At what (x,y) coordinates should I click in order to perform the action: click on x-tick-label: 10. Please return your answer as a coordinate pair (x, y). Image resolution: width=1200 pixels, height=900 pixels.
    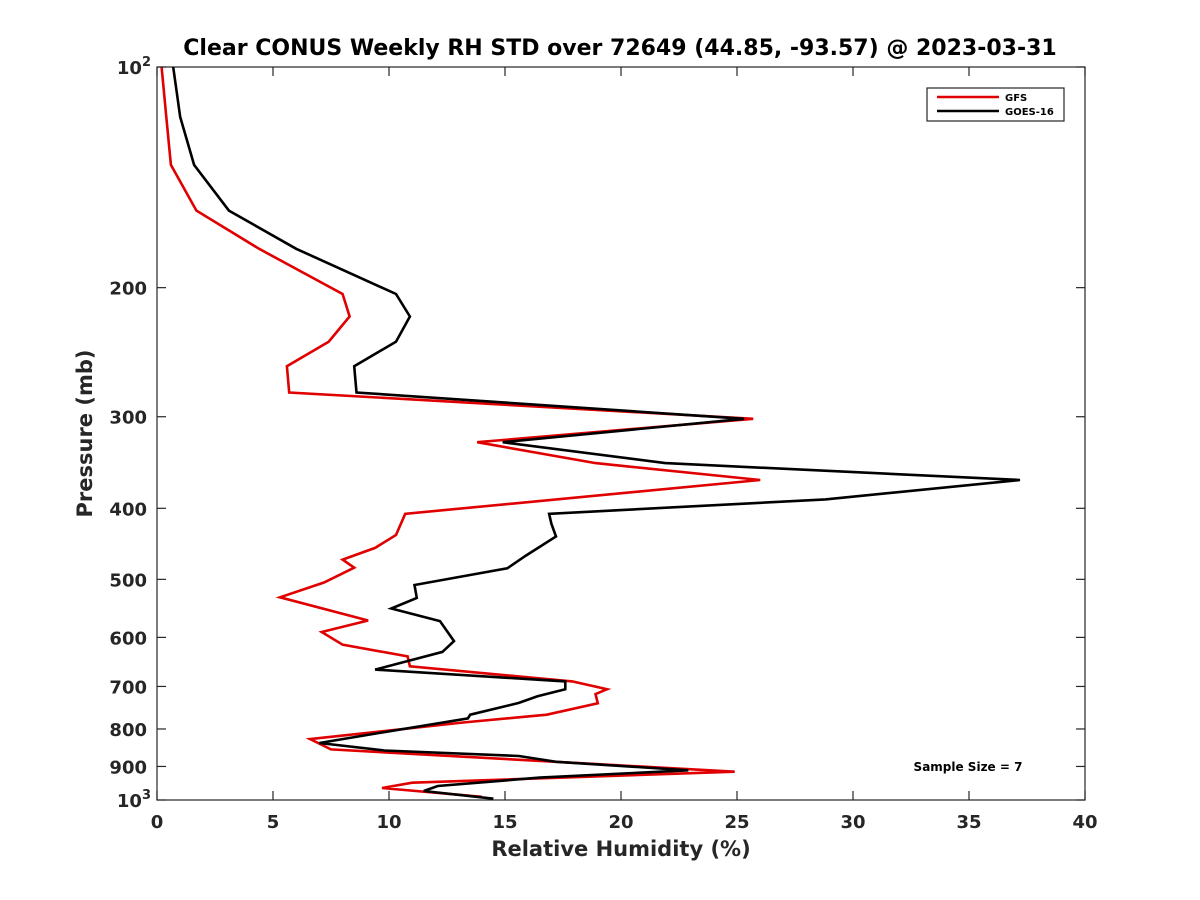
    Looking at the image, I should click on (388, 822).